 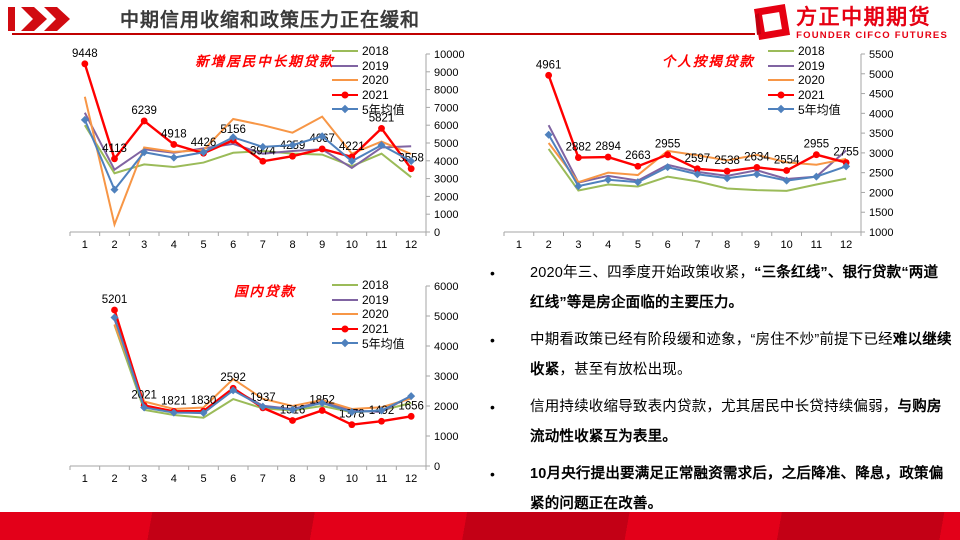 What do you see at coordinates (698, 159) in the screenshot?
I see `svg-text: 2597` at bounding box center [698, 159].